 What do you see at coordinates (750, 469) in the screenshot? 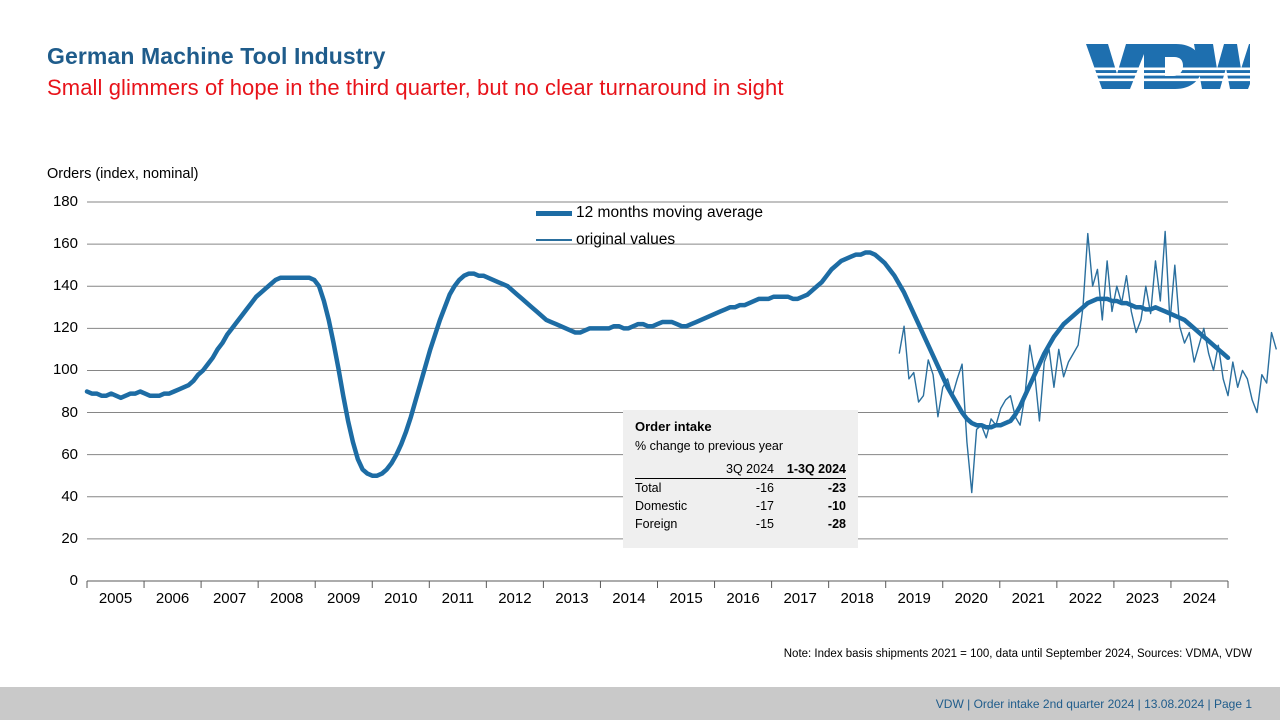
I see `column-header-q3: 3Q 2024` at bounding box center [750, 469].